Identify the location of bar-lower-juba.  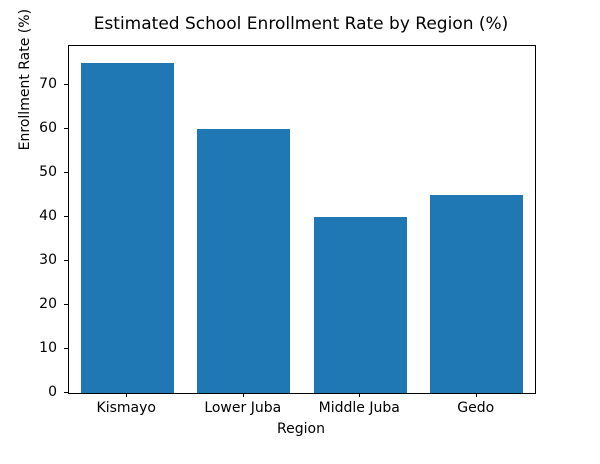
(244, 260).